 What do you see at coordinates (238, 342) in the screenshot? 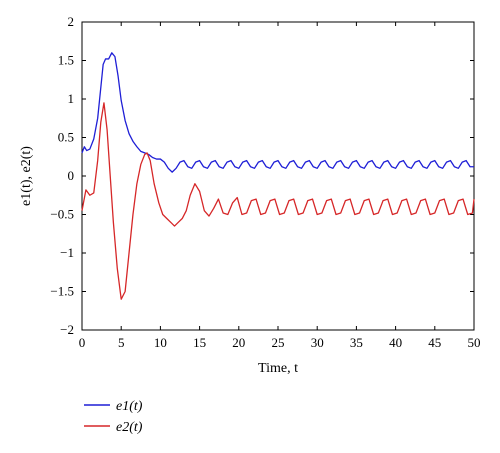
I see `x-tick-label: 20` at bounding box center [238, 342].